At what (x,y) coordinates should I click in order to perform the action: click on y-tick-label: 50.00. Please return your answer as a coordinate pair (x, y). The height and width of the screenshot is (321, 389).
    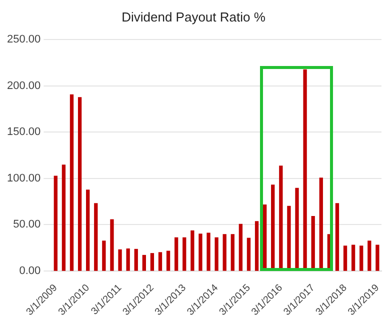
    Looking at the image, I should click on (27, 224).